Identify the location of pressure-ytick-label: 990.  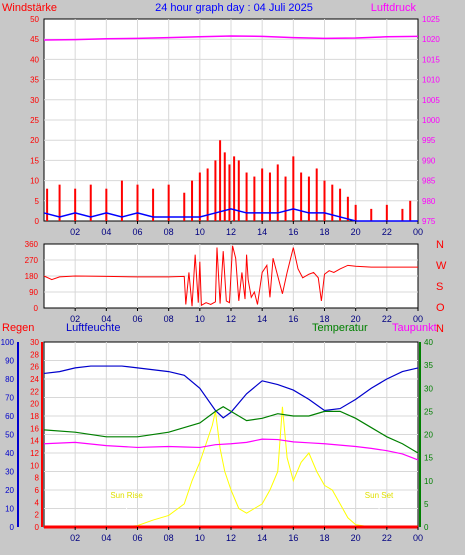
(429, 160).